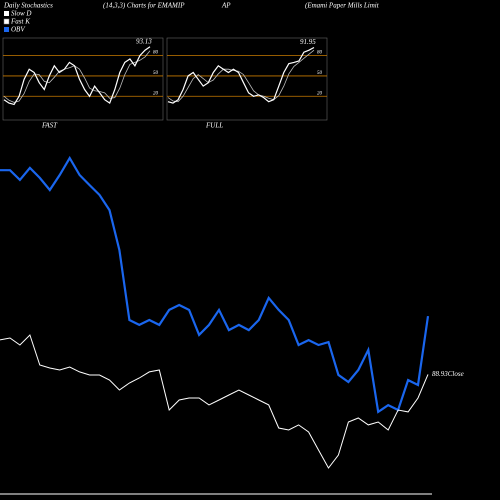 This screenshot has width=500, height=500. Describe the element at coordinates (21, 14) in the screenshot. I see `legend-label: Slow D` at that location.